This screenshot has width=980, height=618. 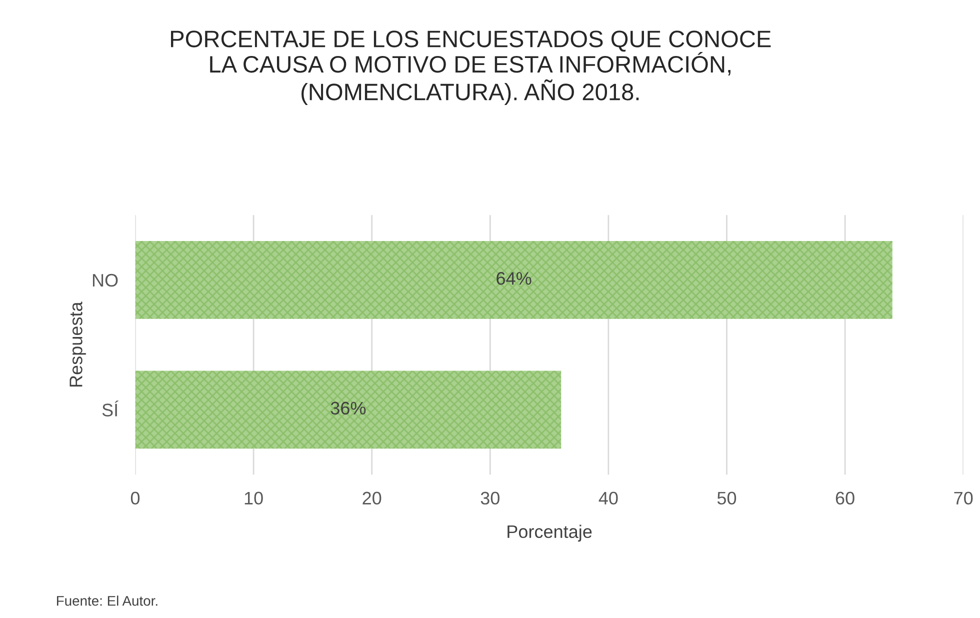 What do you see at coordinates (135, 498) in the screenshot?
I see `x-tick-label: 0` at bounding box center [135, 498].